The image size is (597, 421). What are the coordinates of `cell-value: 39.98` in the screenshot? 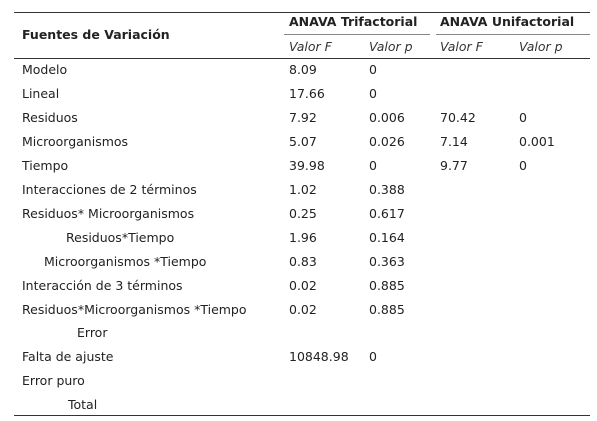 It's located at (307, 165).